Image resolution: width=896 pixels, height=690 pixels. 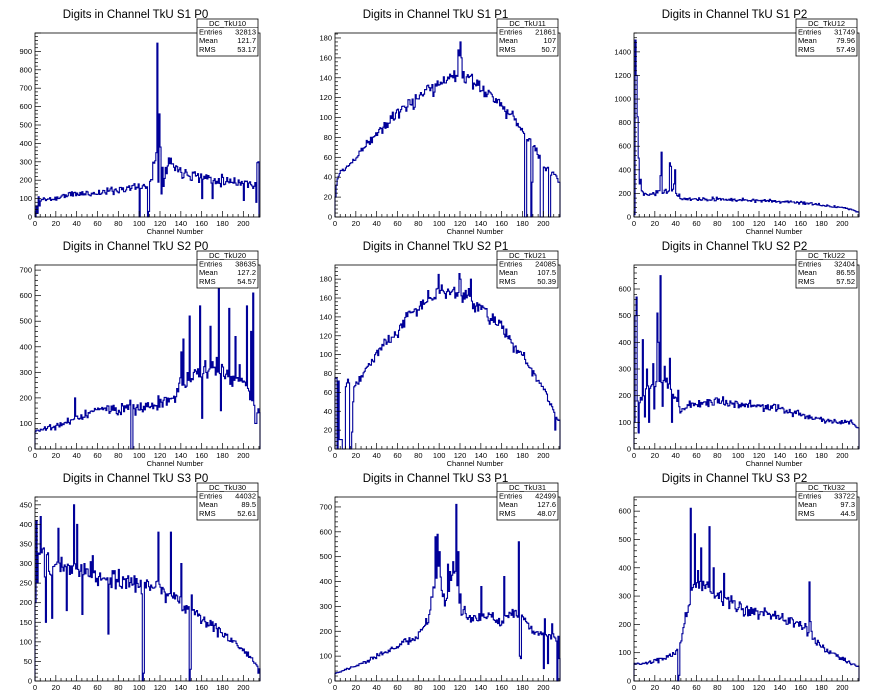 What do you see at coordinates (436, 15) in the screenshot?
I see `panel-title: Digits in Channel TkU S1 P1` at bounding box center [436, 15].